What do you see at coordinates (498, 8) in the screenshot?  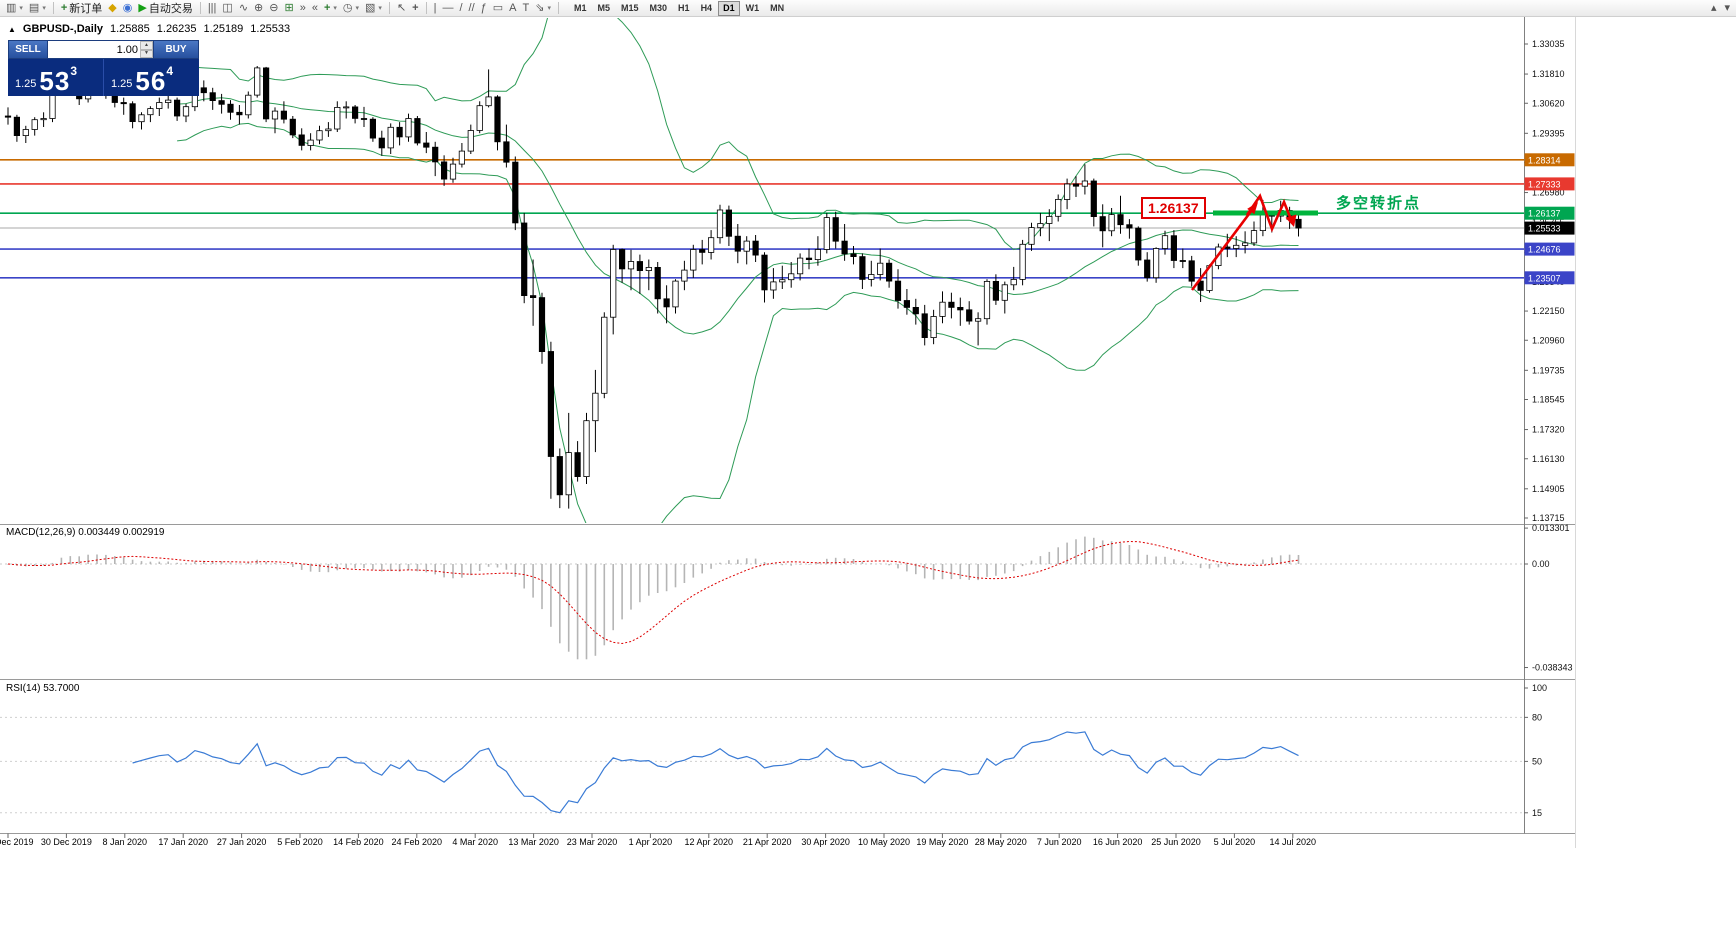 I see `shapes-button: ▭` at bounding box center [498, 8].